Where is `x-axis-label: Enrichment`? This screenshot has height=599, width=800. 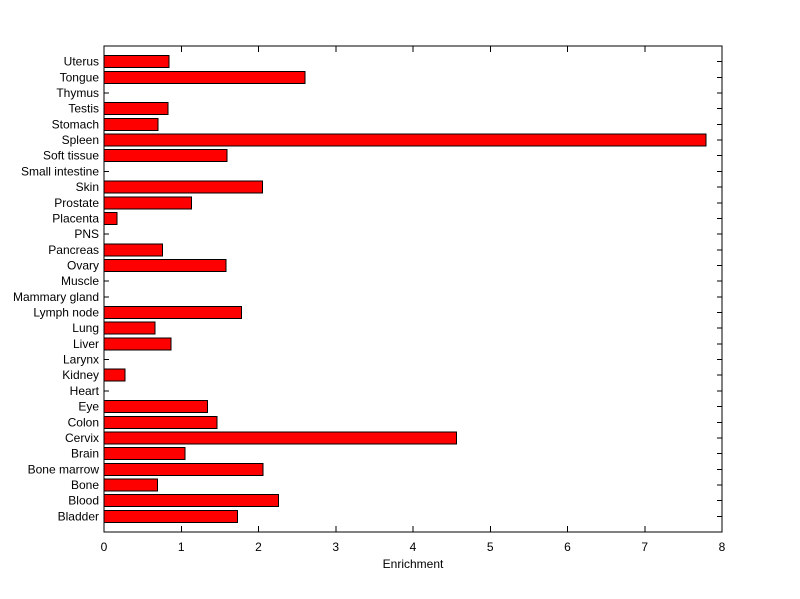
x-axis-label: Enrichment is located at coordinates (413, 564).